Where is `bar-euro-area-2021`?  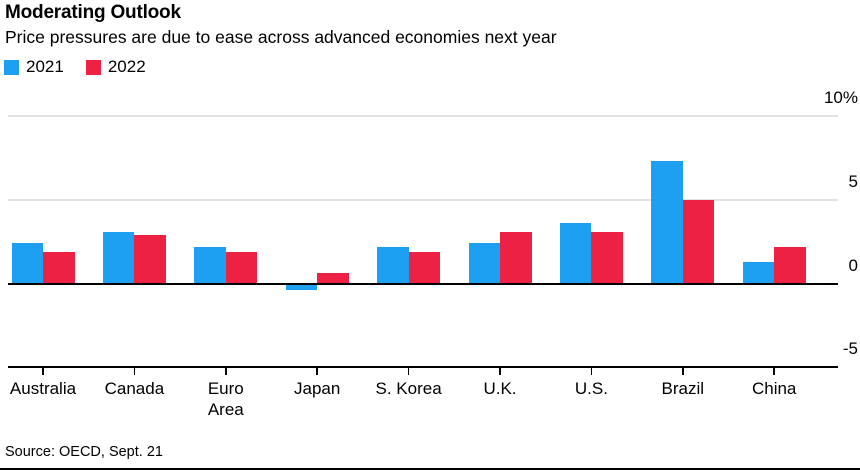 bar-euro-area-2021 is located at coordinates (210, 265).